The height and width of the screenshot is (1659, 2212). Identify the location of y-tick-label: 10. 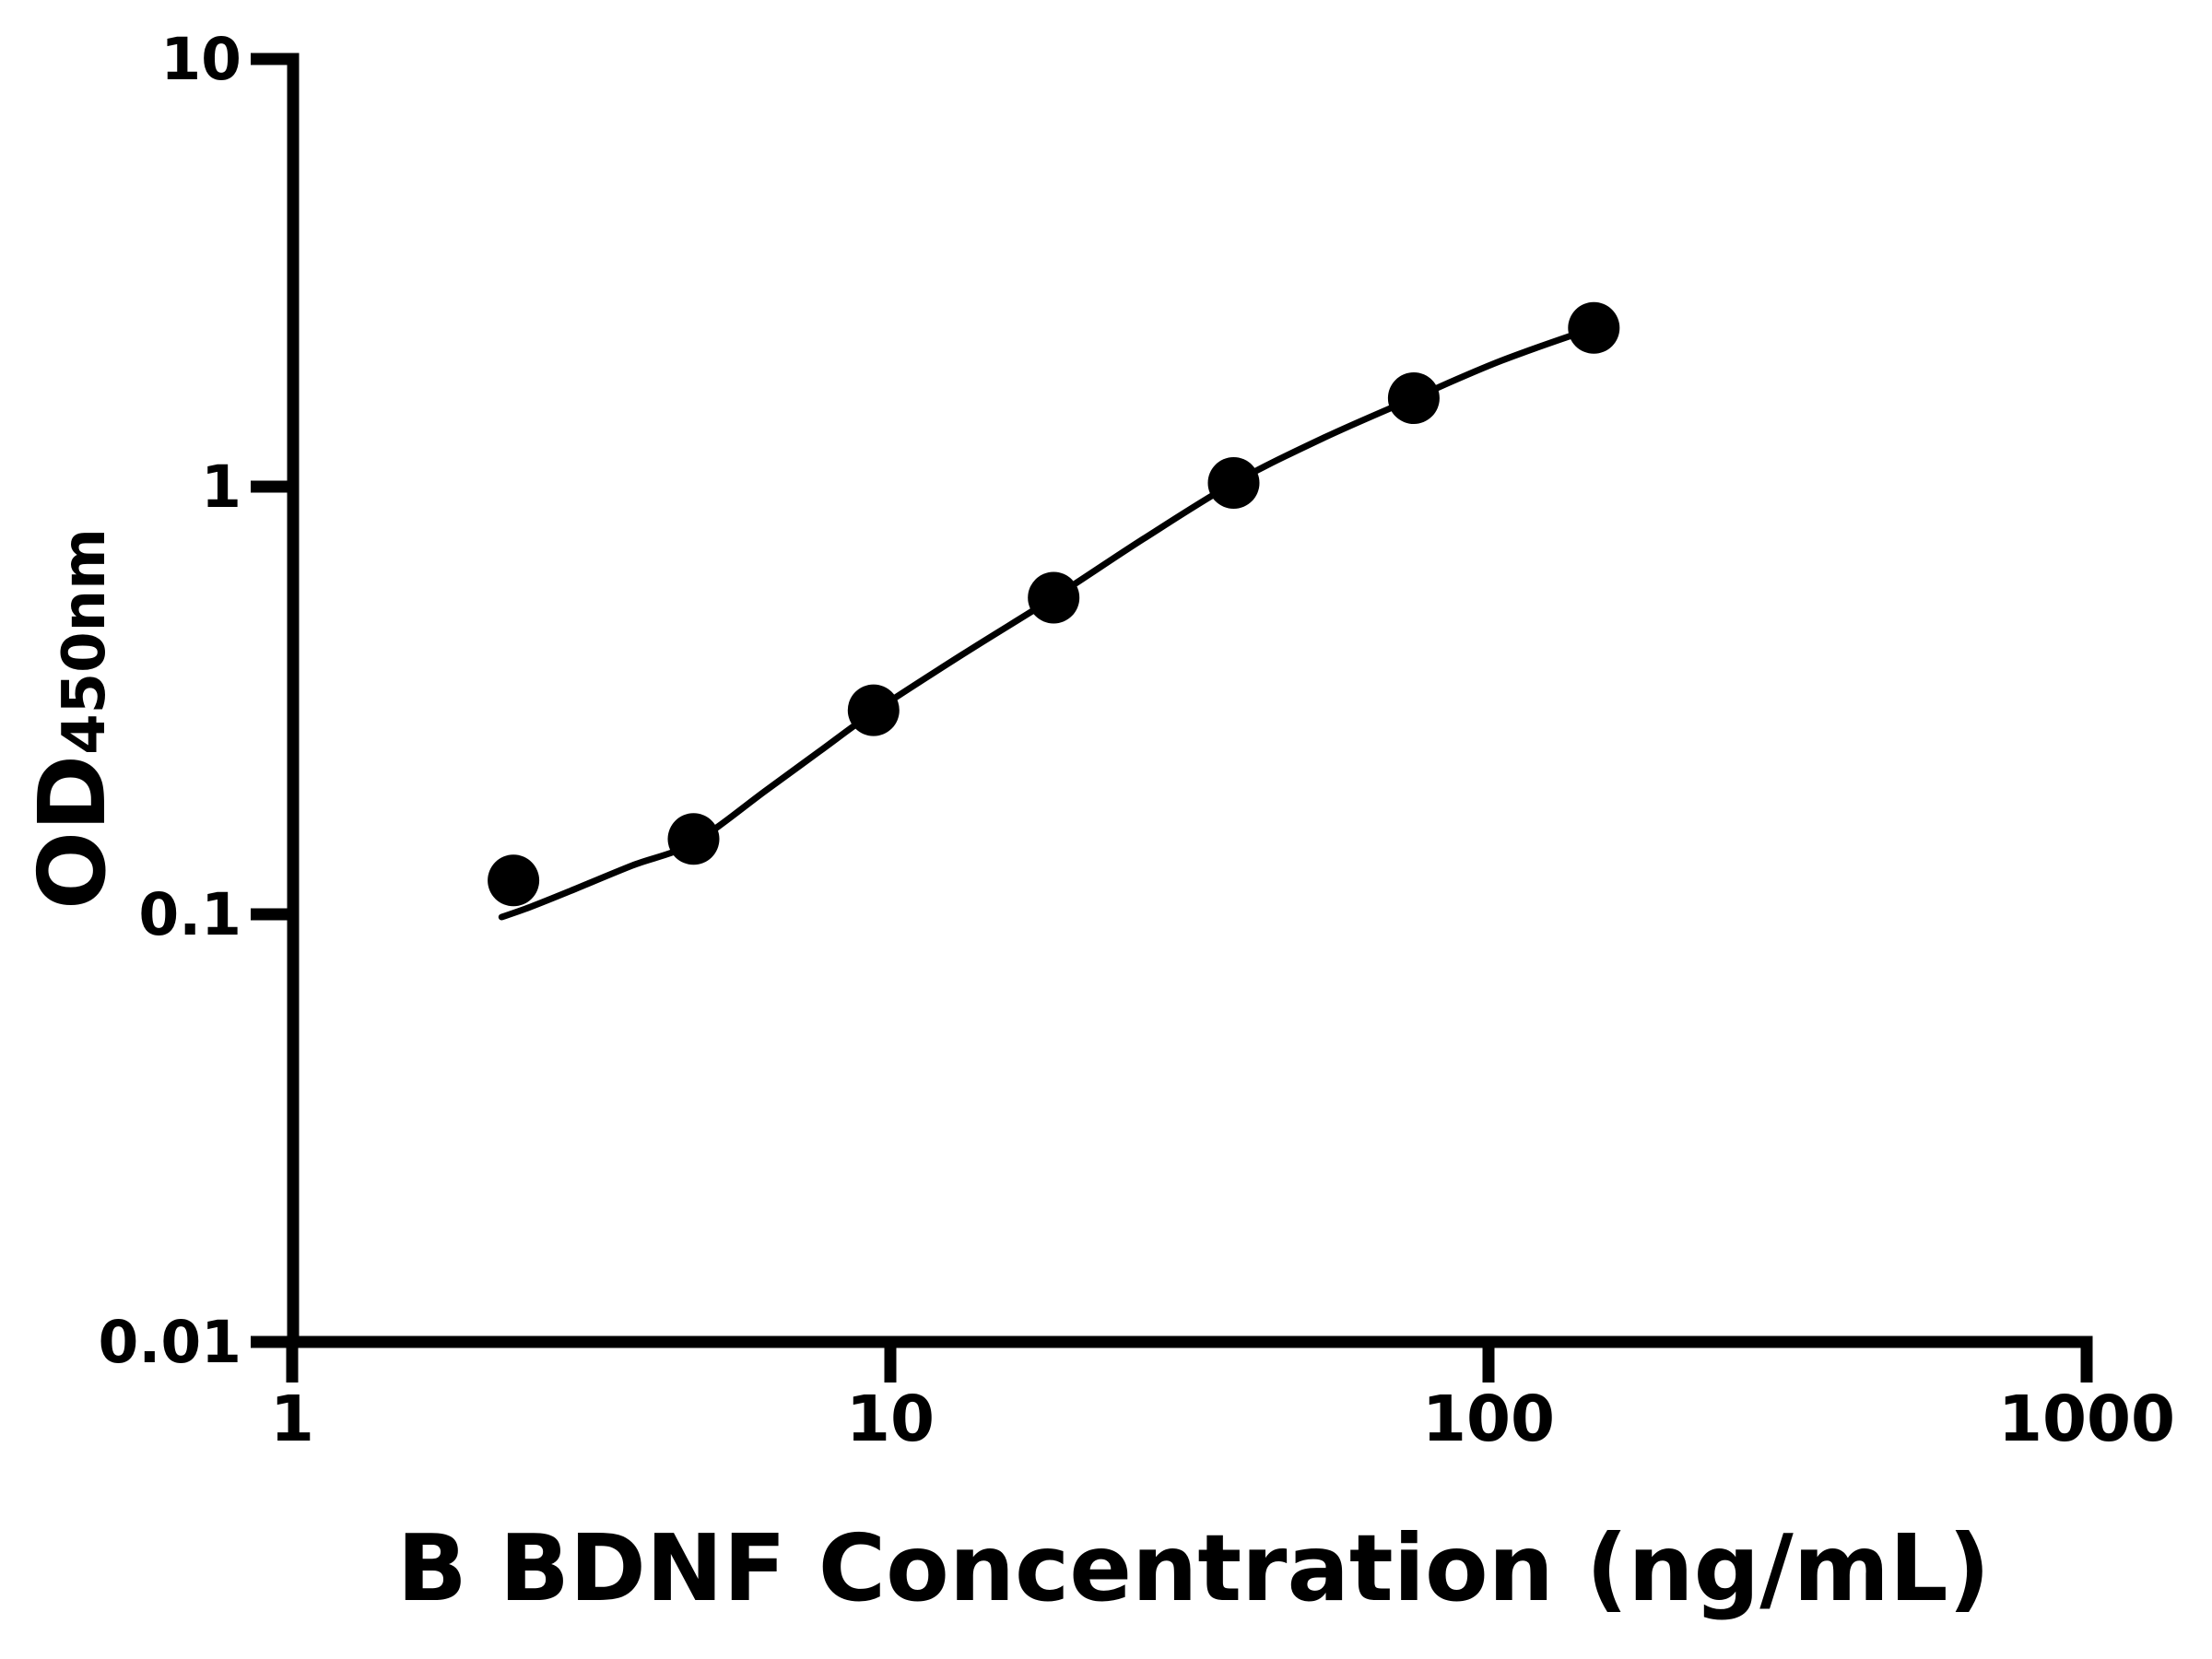
(200, 59).